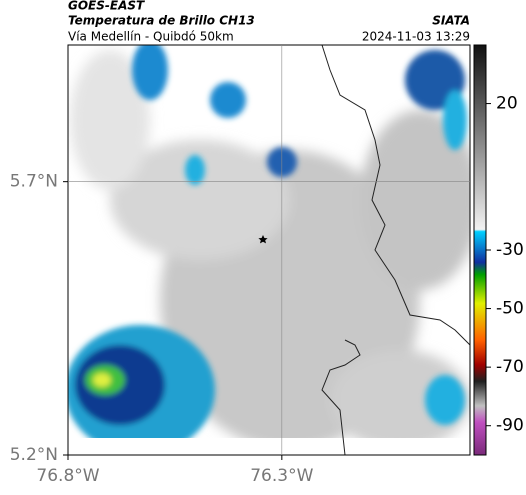  I want to click on colorbar-tick-label: -50, so click(510, 309).